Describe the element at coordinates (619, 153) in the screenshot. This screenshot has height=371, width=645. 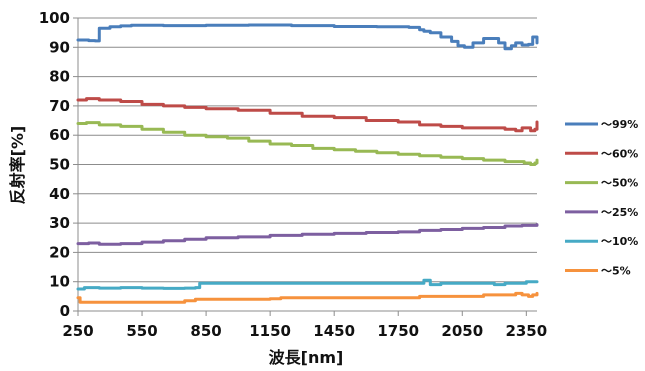
I see `legend-label-2: ～60%` at that location.